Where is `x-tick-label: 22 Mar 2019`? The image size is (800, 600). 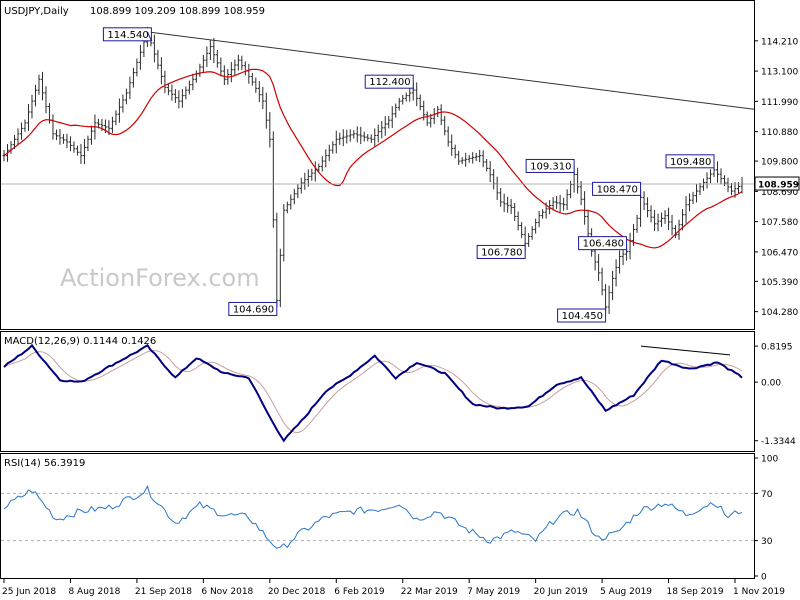
x-tick-label: 22 Mar 2019 is located at coordinates (429, 592).